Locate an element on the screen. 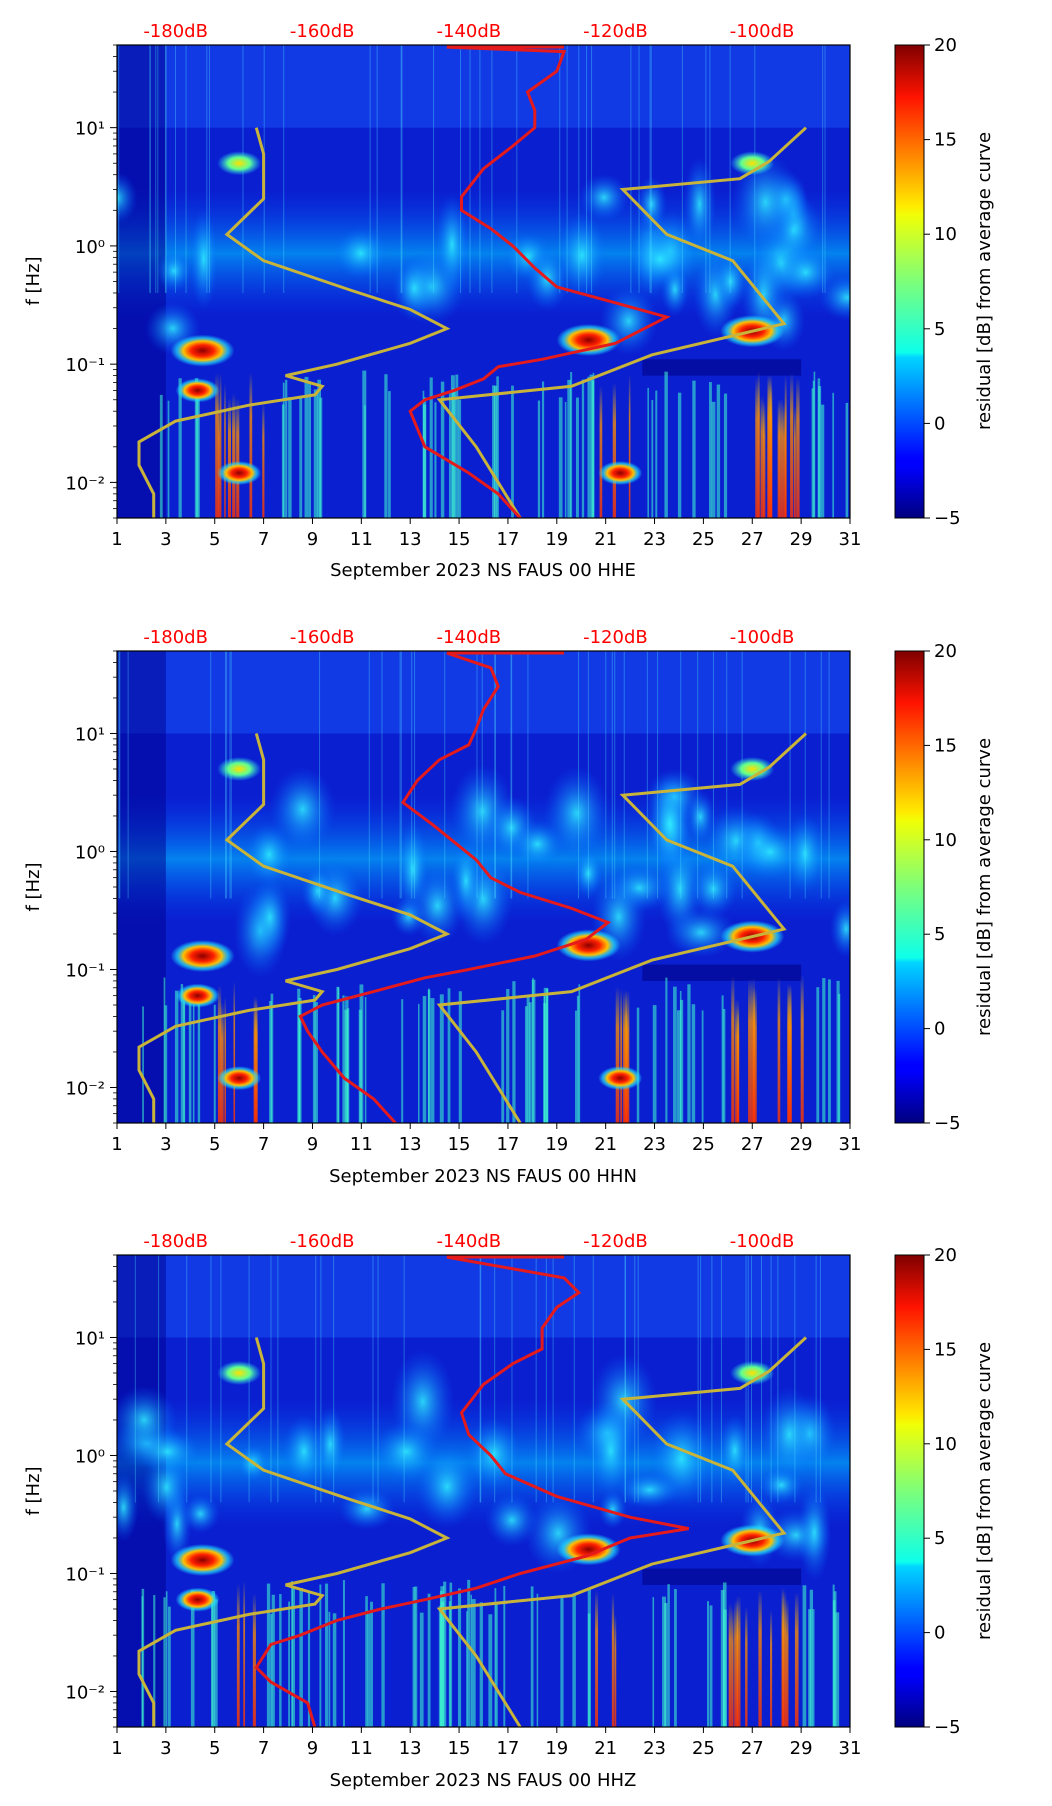  x-tick-label: 29 is located at coordinates (801, 1748).